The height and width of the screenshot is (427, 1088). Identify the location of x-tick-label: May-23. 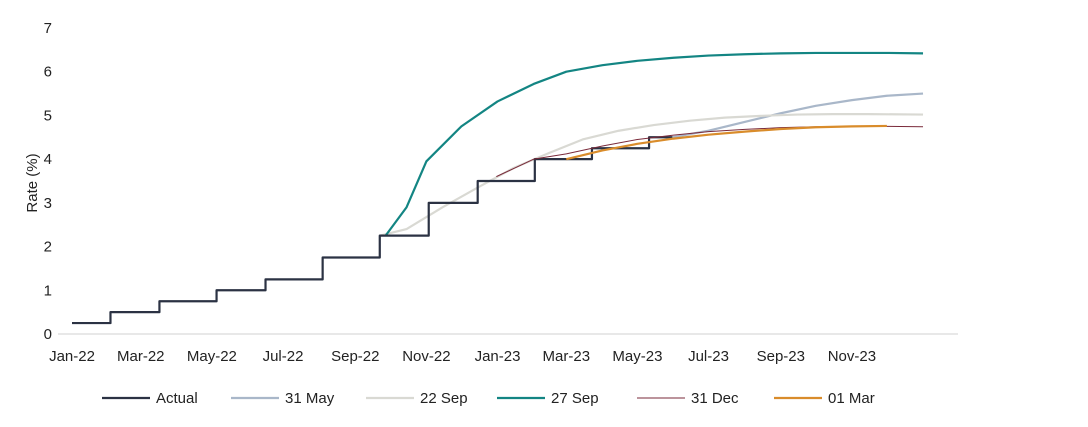
(637, 356).